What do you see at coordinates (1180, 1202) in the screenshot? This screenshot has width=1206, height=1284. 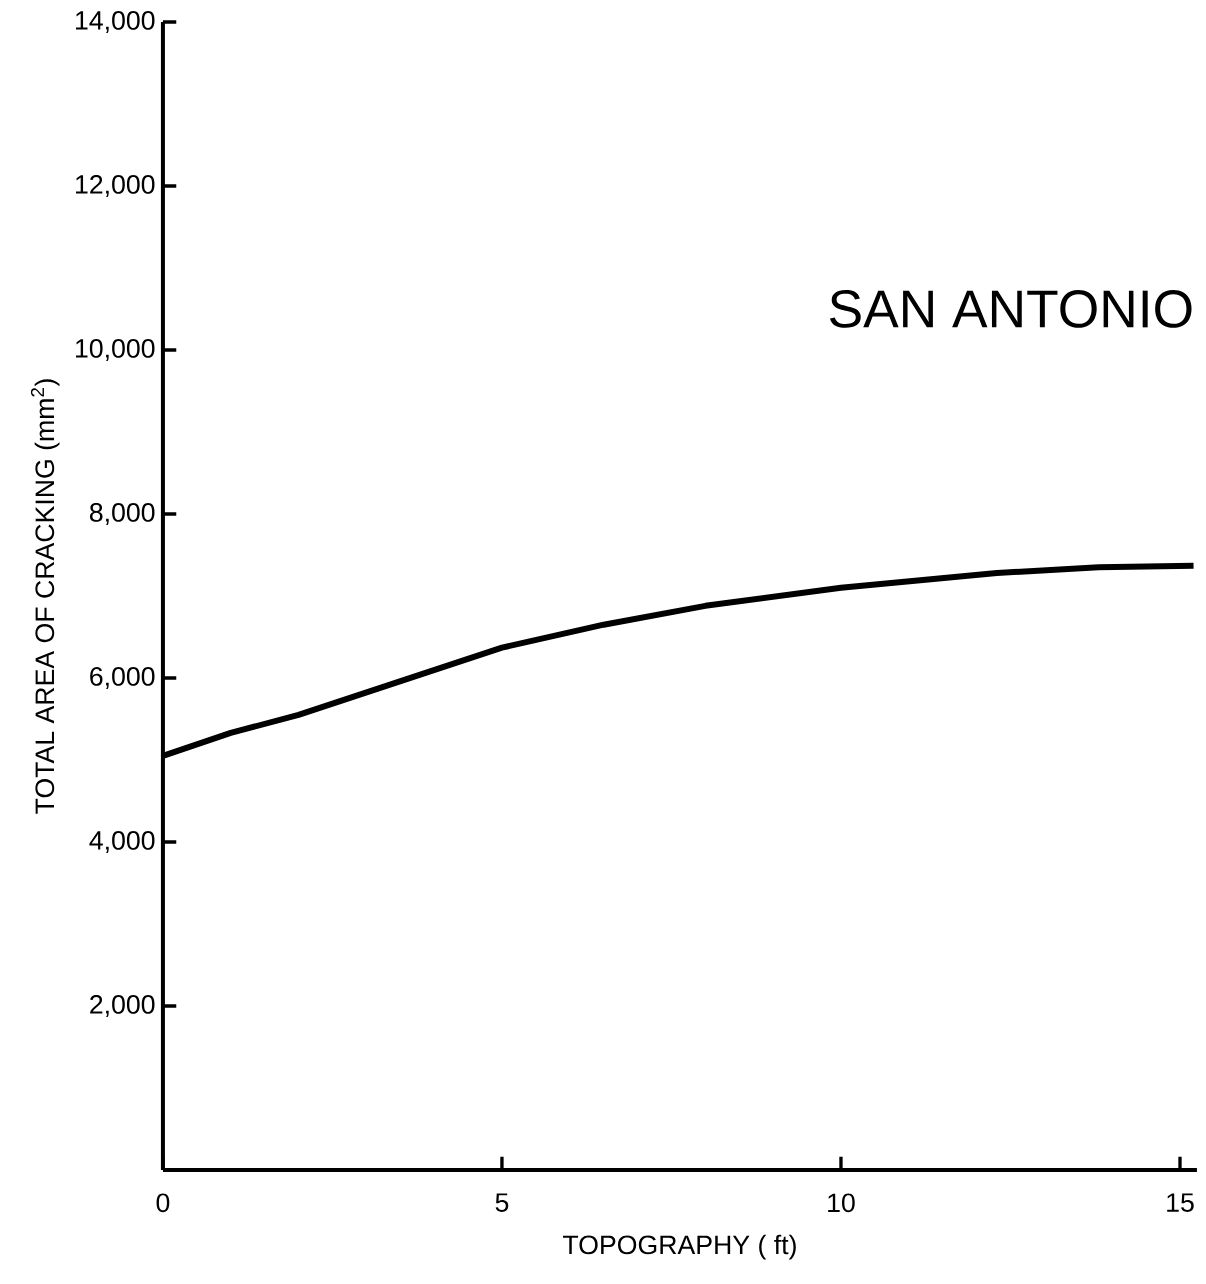 I see `x-tick-label: 15` at bounding box center [1180, 1202].